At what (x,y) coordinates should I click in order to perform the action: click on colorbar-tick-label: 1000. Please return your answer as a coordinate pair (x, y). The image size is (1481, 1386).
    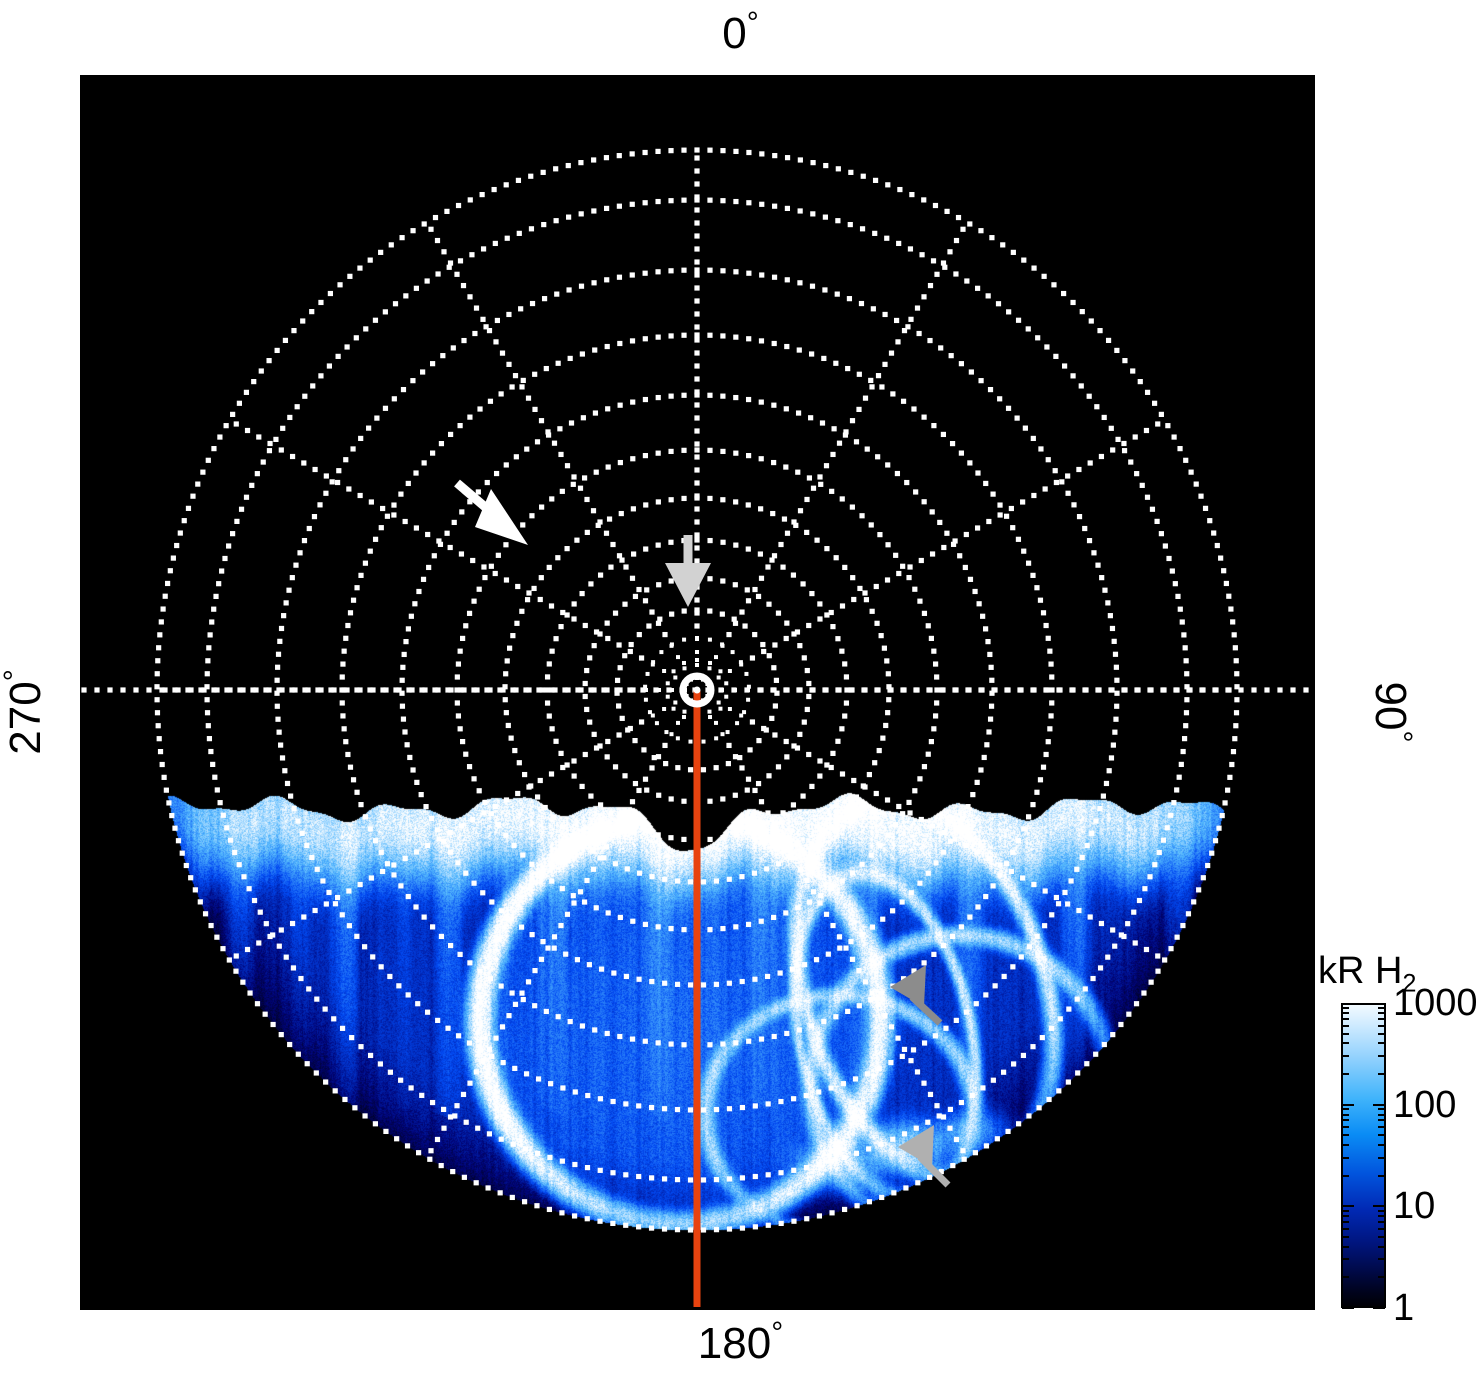
    Looking at the image, I should click on (1435, 1003).